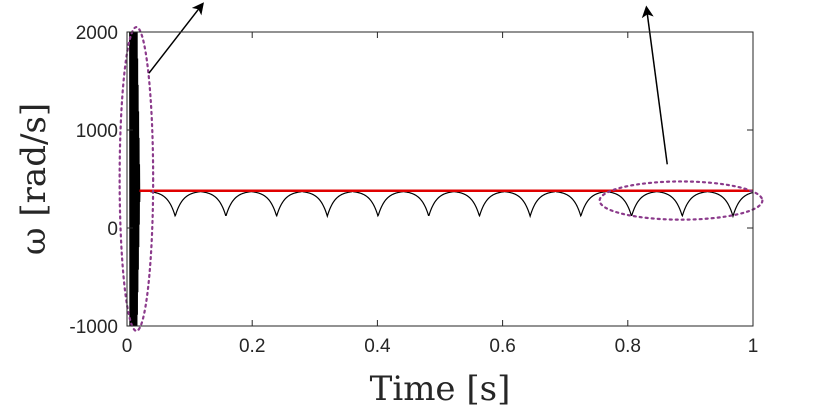 The width and height of the screenshot is (830, 415). I want to click on speed-line, so click(446, 204).